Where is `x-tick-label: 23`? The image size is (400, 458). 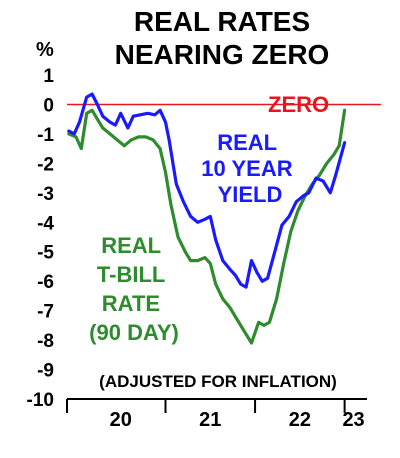
x-tick-label: 23 is located at coordinates (353, 420).